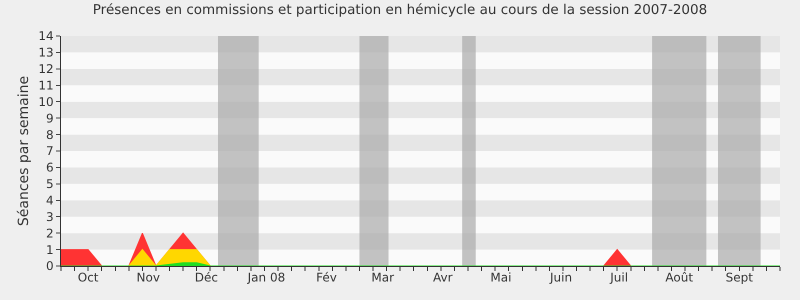 Image resolution: width=800 pixels, height=300 pixels. What do you see at coordinates (46, 101) in the screenshot?
I see `y-tick-label: 10` at bounding box center [46, 101].